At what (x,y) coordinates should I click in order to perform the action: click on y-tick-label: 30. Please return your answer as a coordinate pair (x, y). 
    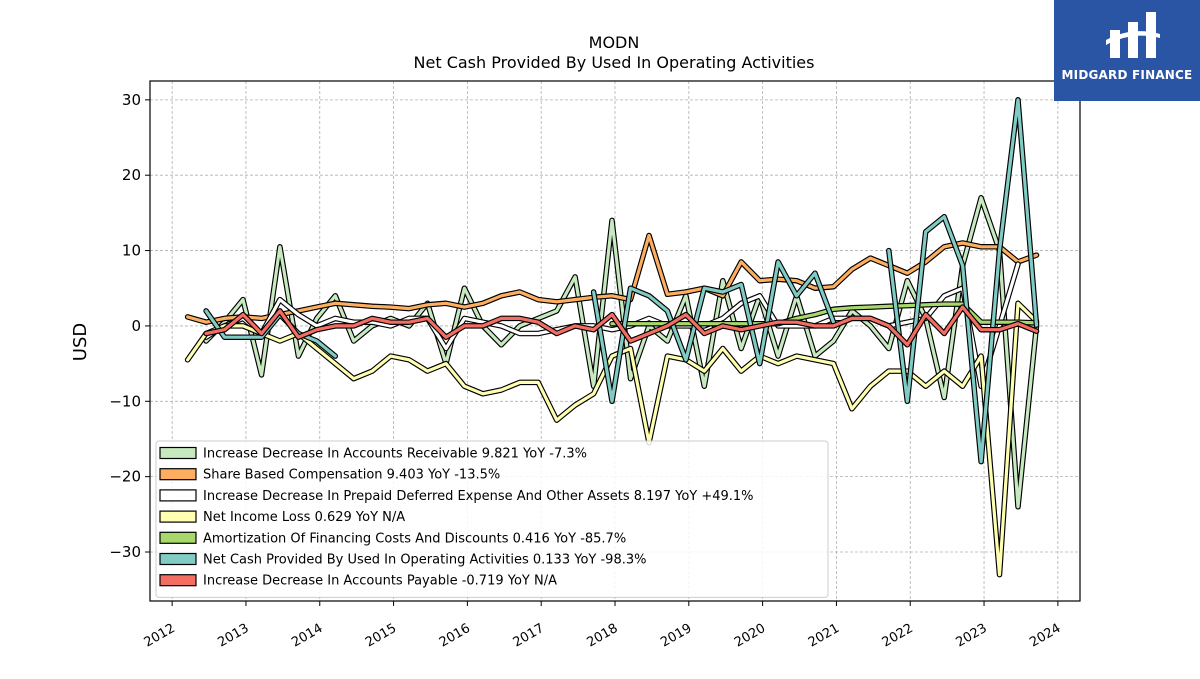
    Looking at the image, I should click on (131, 100).